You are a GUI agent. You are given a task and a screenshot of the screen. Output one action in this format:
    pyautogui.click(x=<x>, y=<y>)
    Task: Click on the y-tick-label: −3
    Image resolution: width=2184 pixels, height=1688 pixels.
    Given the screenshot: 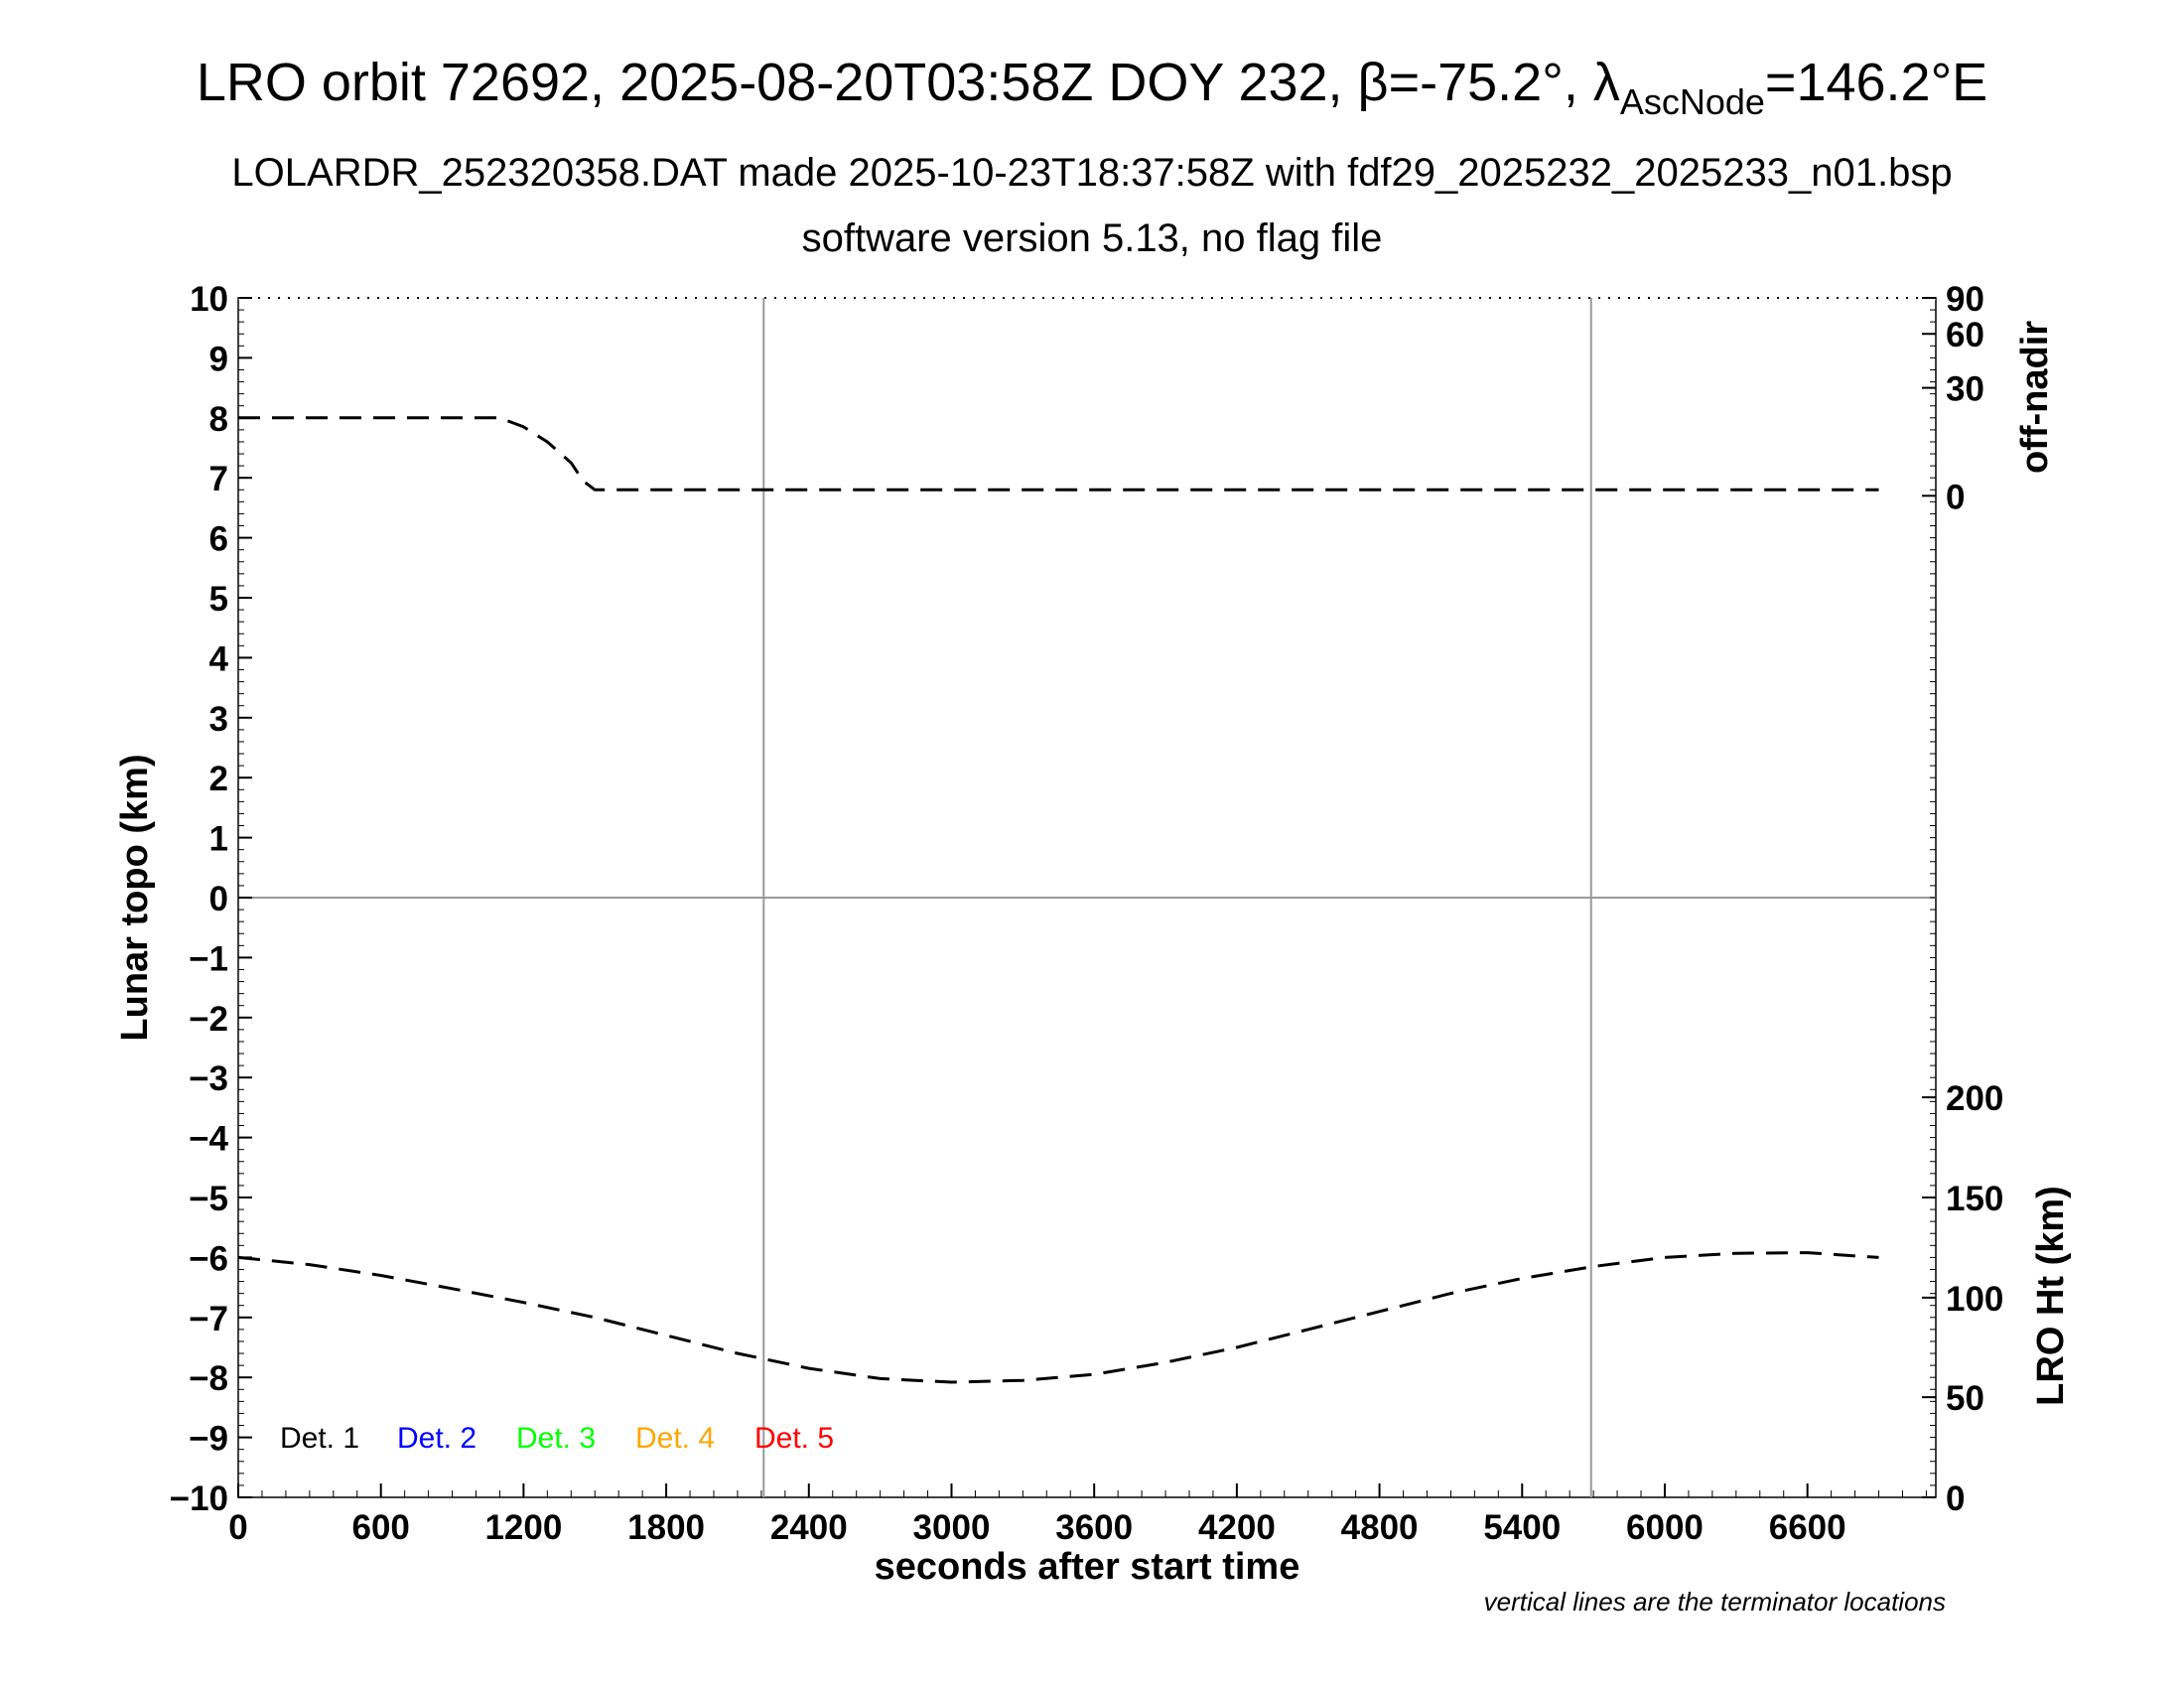 What is the action you would take?
    pyautogui.click(x=208, y=1078)
    